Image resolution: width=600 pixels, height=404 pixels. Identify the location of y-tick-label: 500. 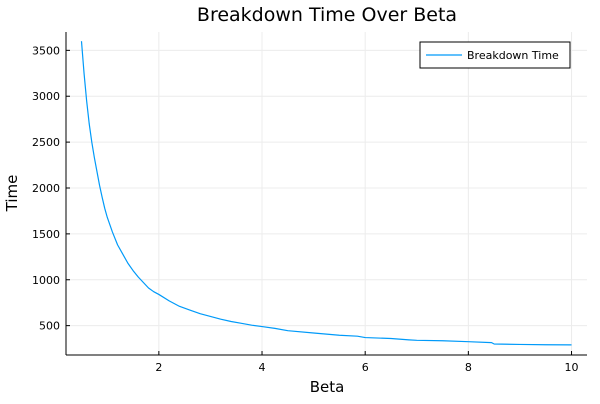
(49, 326).